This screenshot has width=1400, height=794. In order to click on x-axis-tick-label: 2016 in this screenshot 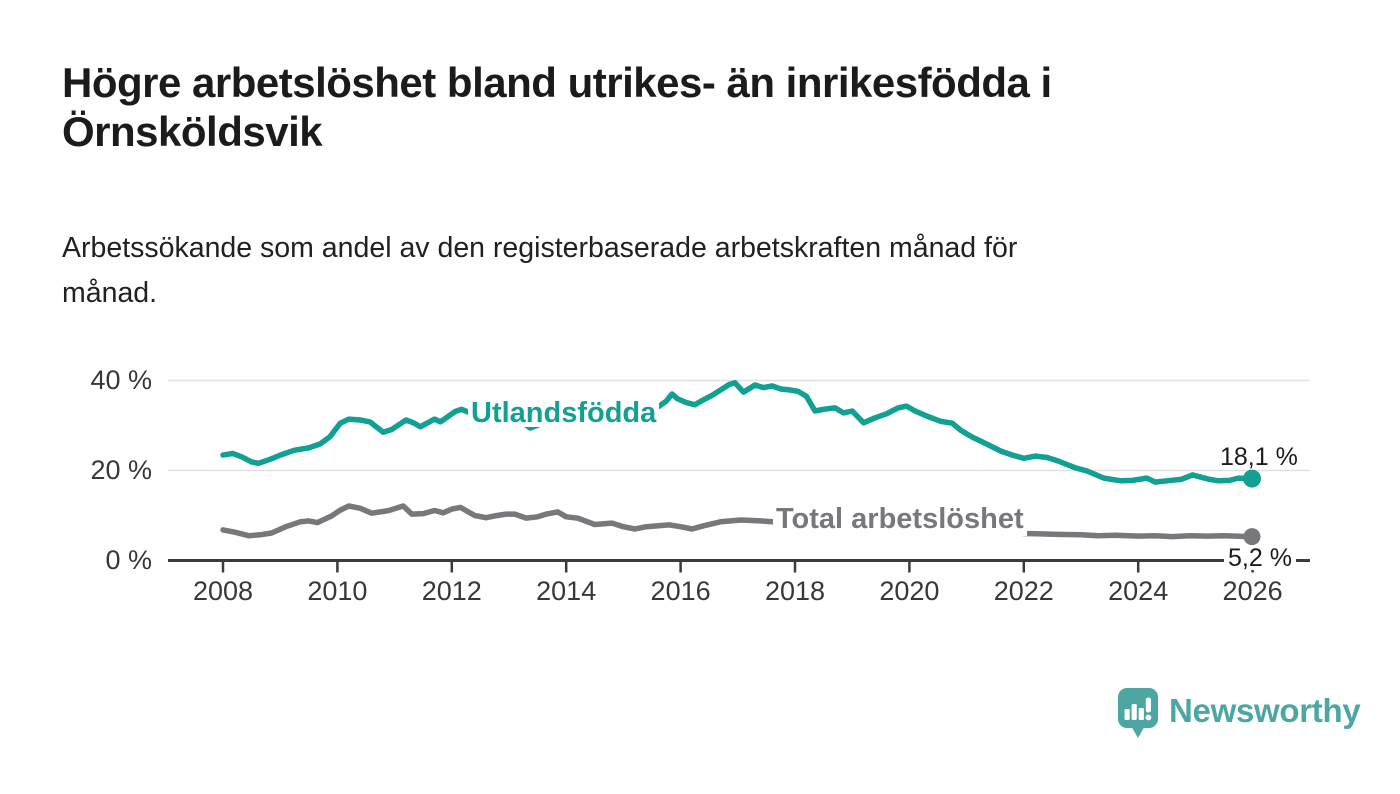, I will do `click(680, 591)`.